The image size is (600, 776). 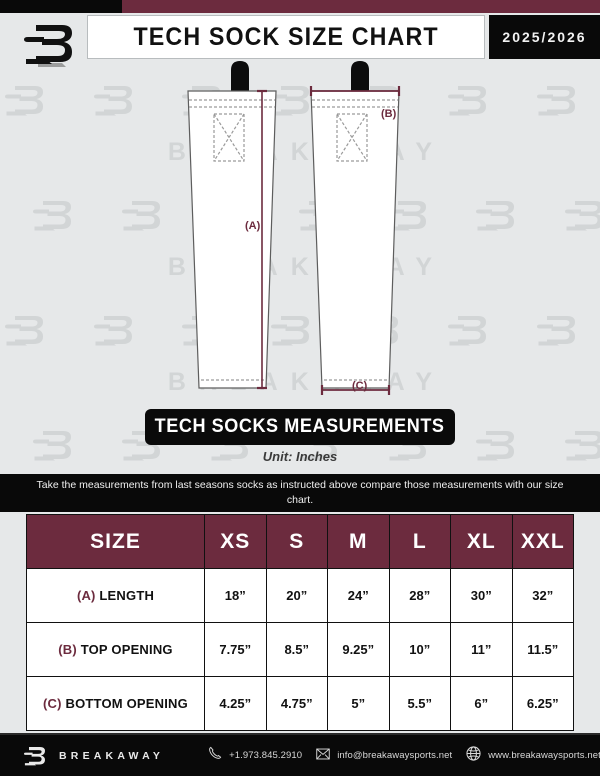 I want to click on page-title: TECH SOCK SIZE CHART, so click(x=286, y=36).